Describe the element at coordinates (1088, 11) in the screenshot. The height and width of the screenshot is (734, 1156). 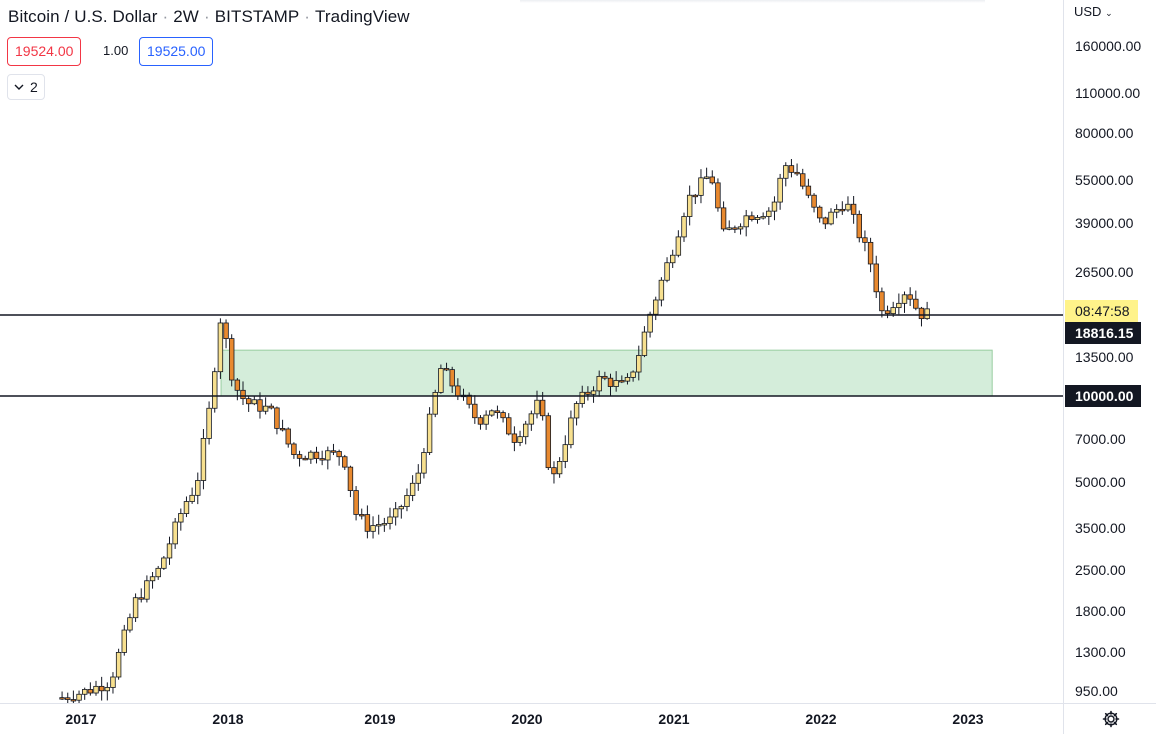
I see `currency-label: USD` at that location.